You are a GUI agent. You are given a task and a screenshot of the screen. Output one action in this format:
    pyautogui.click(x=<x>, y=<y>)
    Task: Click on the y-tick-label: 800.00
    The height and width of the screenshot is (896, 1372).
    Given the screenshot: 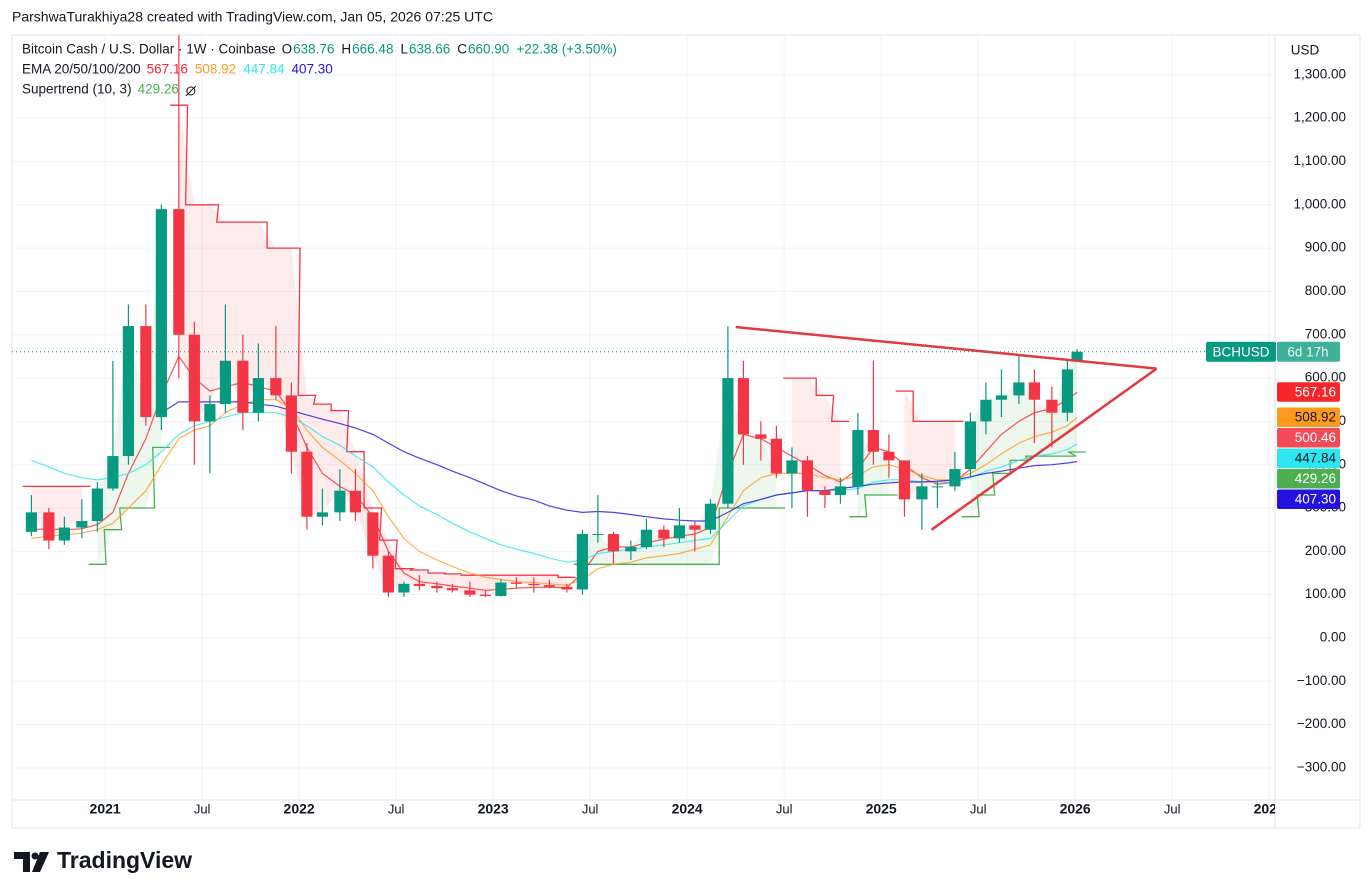 What is the action you would take?
    pyautogui.click(x=1325, y=290)
    